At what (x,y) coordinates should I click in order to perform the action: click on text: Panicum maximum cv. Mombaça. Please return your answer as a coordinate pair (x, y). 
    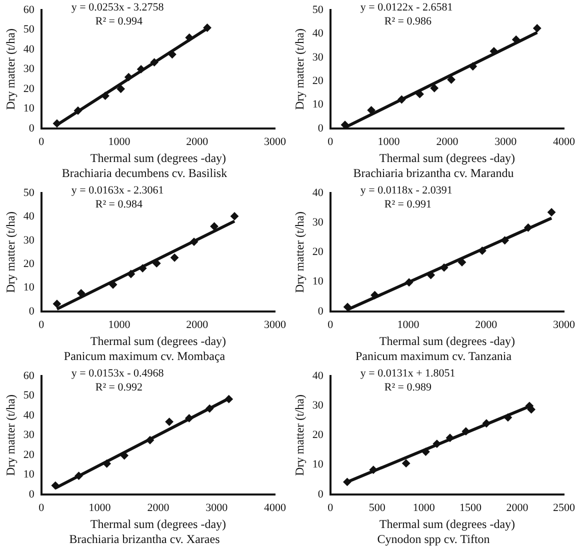
    Looking at the image, I should click on (144, 356).